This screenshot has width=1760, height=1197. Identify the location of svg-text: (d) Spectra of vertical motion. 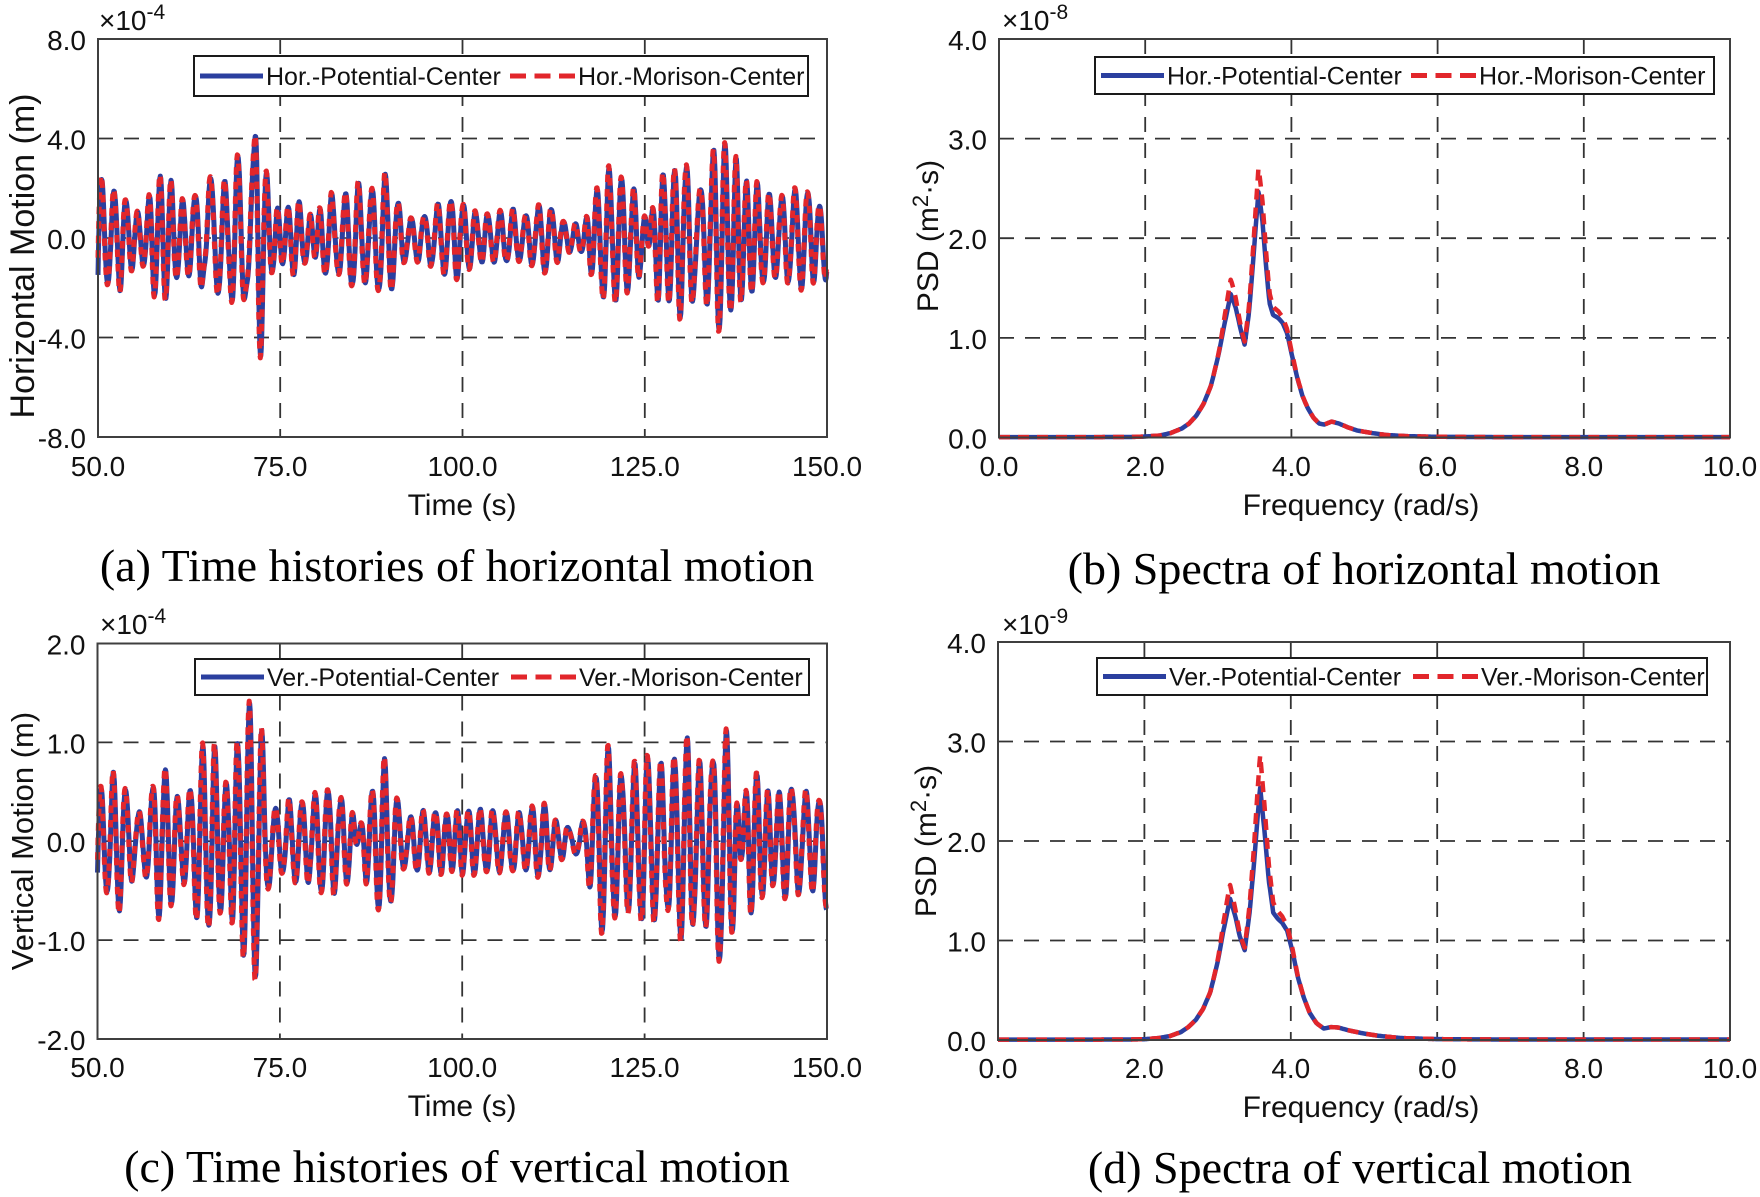
(1360, 1167).